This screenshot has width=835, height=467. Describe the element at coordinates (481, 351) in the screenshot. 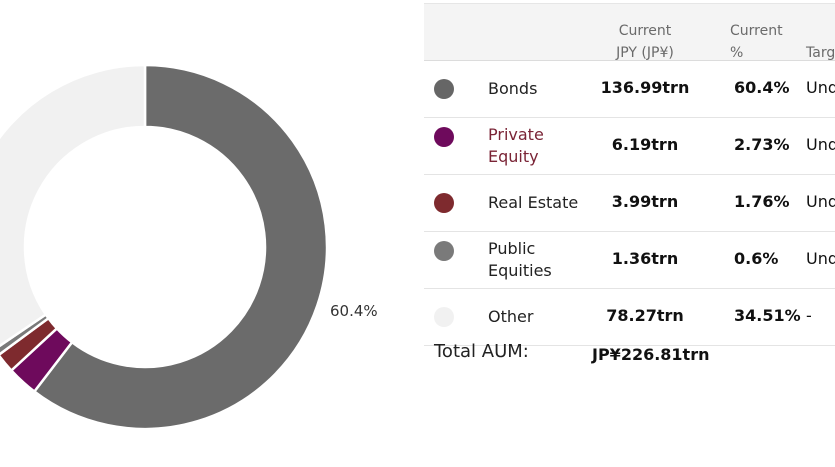

I see `total-aum-label: Total AUM:` at that location.